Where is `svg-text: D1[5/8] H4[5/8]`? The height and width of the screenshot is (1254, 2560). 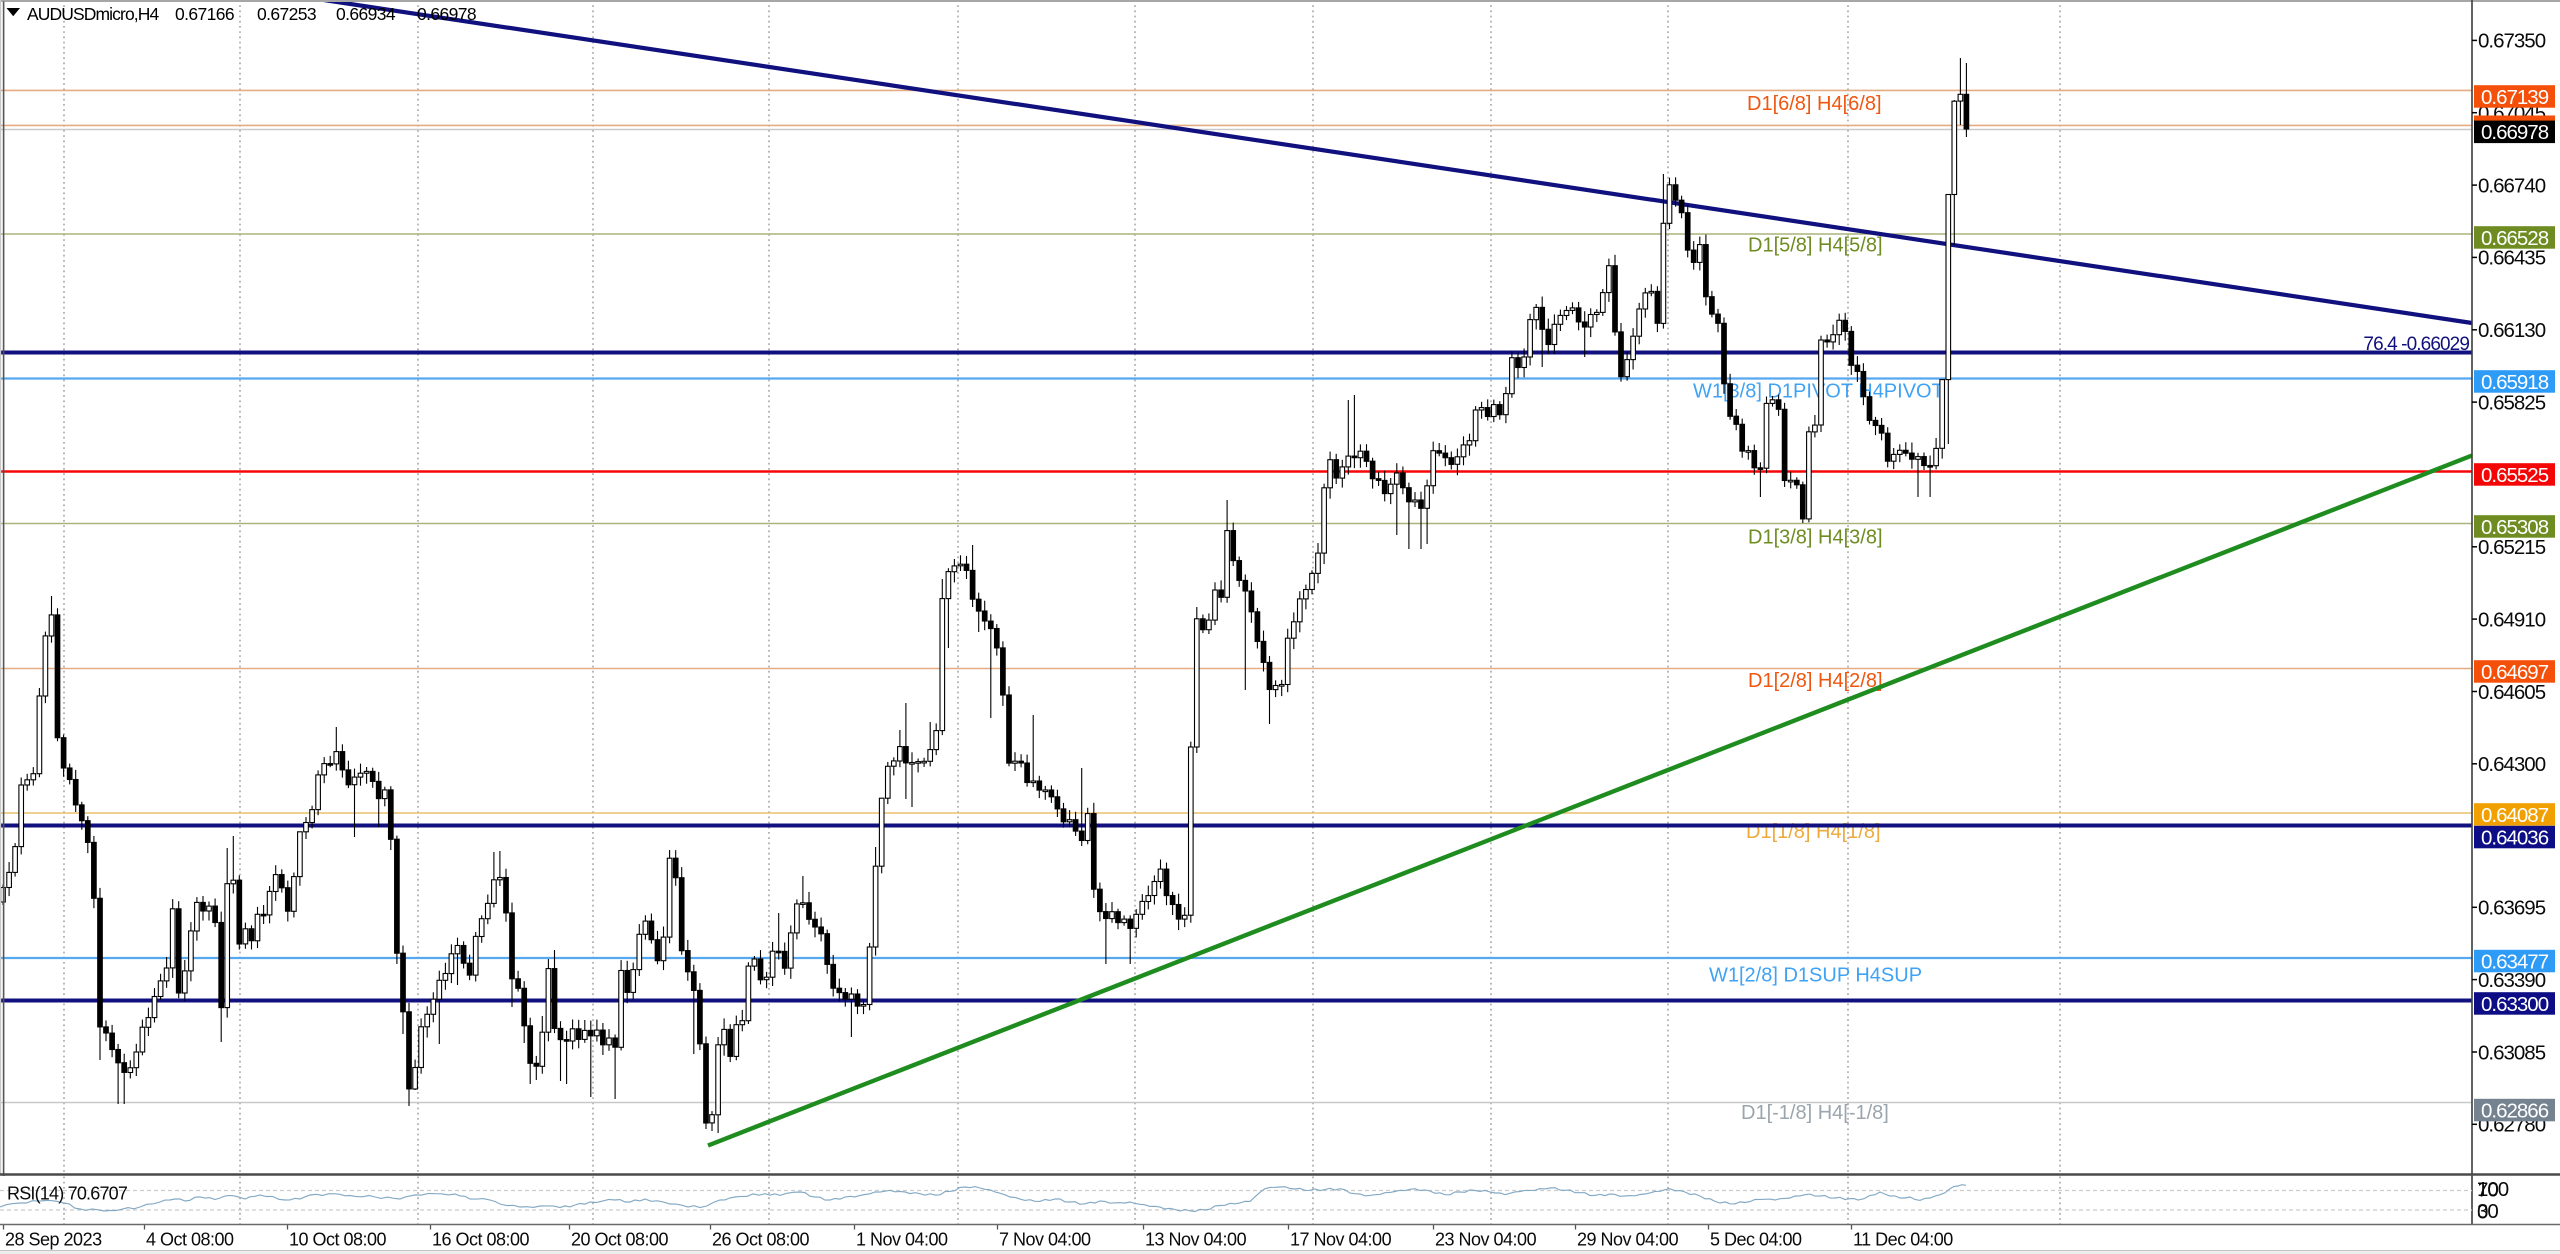 svg-text: D1[5/8] H4[5/8] is located at coordinates (1815, 246).